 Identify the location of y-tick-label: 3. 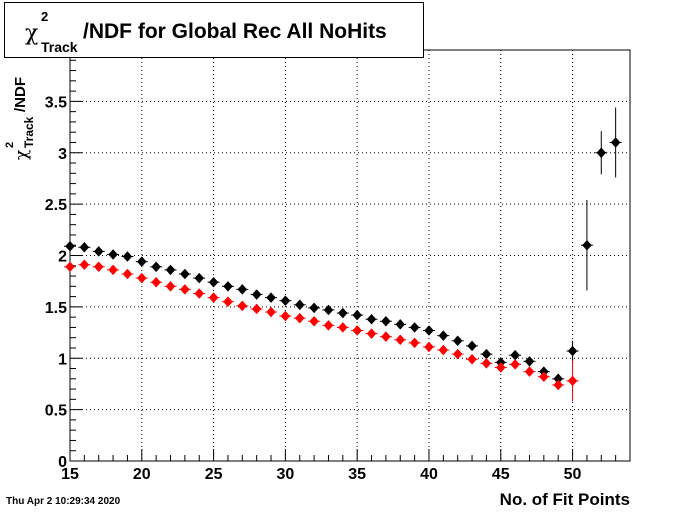
(62, 154).